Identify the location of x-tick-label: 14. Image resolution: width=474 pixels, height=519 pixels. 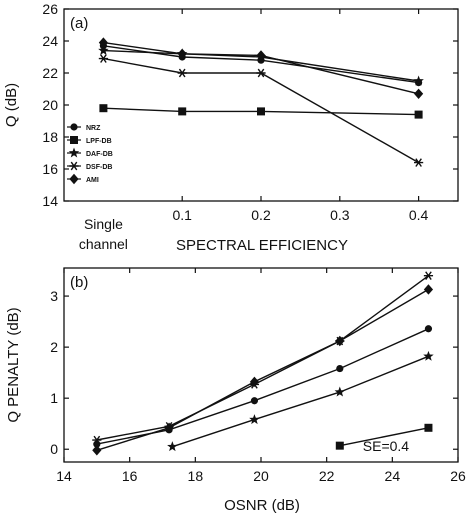
(64, 476).